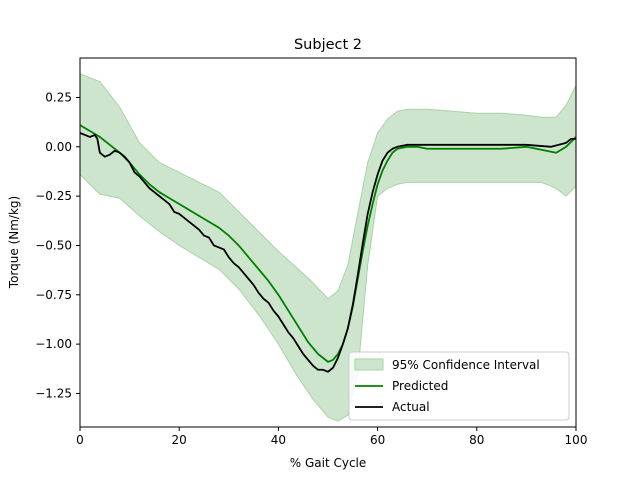 The image size is (640, 480). What do you see at coordinates (53, 196) in the screenshot?
I see `y-tick-label: −0.25` at bounding box center [53, 196].